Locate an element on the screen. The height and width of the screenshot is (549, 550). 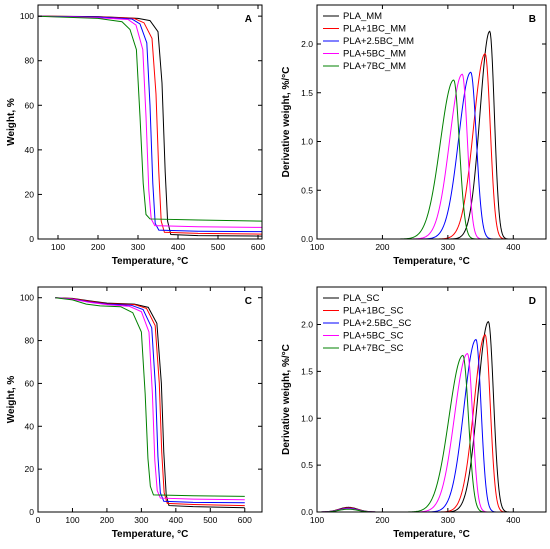
series-line-PLA+1BC_MM is located at coordinates (431, 146).